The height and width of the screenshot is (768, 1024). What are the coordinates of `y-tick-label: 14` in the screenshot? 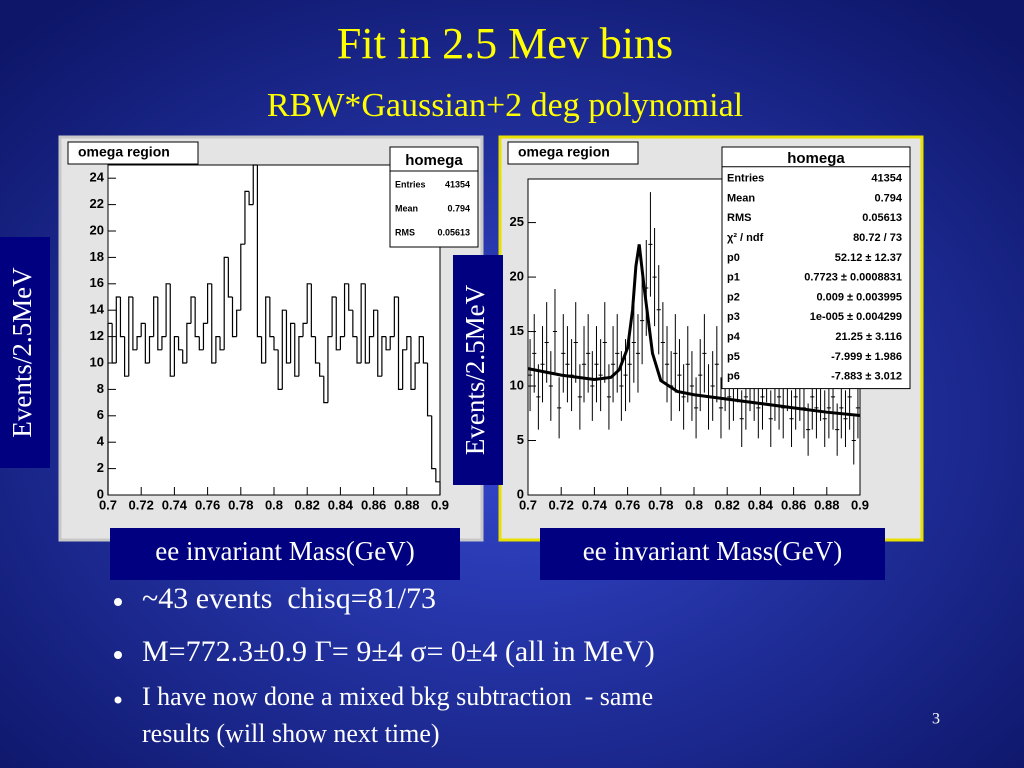 It's located at (97, 309).